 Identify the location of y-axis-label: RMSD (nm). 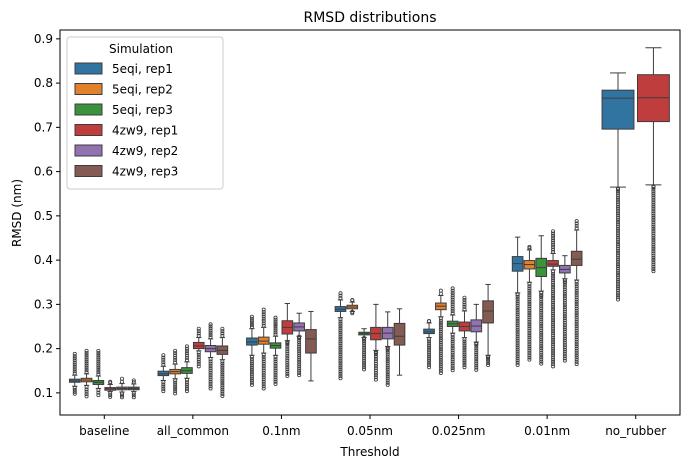
(17, 213).